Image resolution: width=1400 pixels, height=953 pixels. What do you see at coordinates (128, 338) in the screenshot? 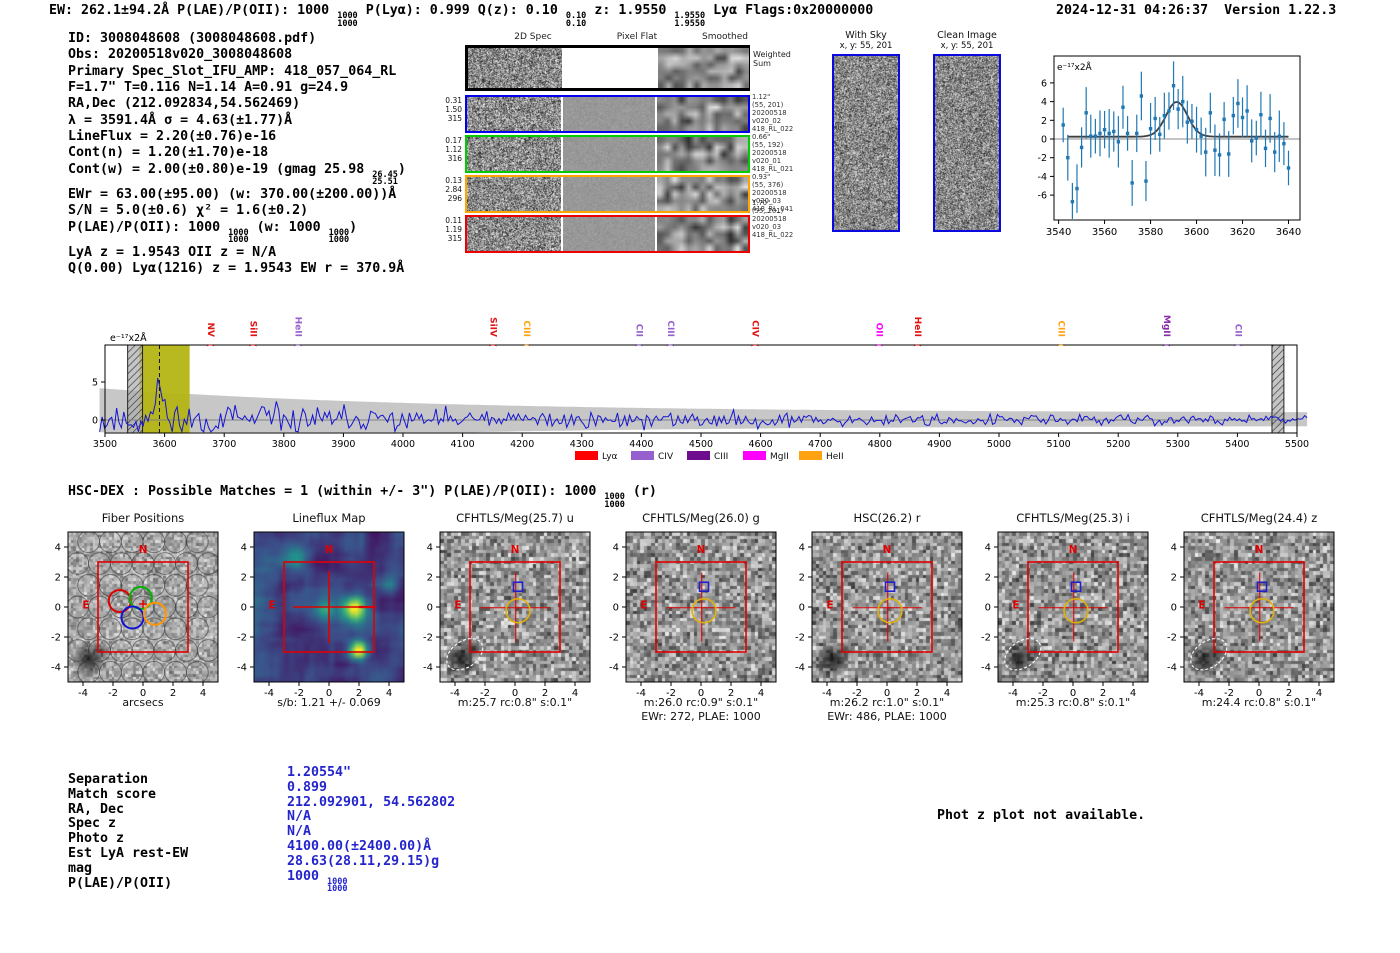
I see `flux-units-label: e⁻¹⁷x2Å` at bounding box center [128, 338].